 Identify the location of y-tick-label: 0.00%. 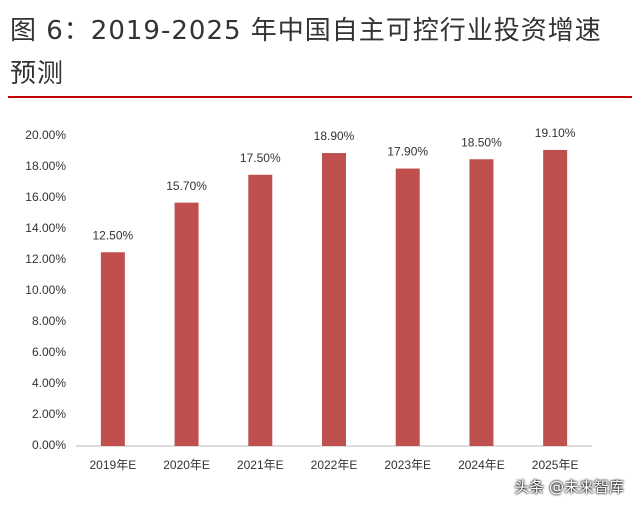
(49, 445).